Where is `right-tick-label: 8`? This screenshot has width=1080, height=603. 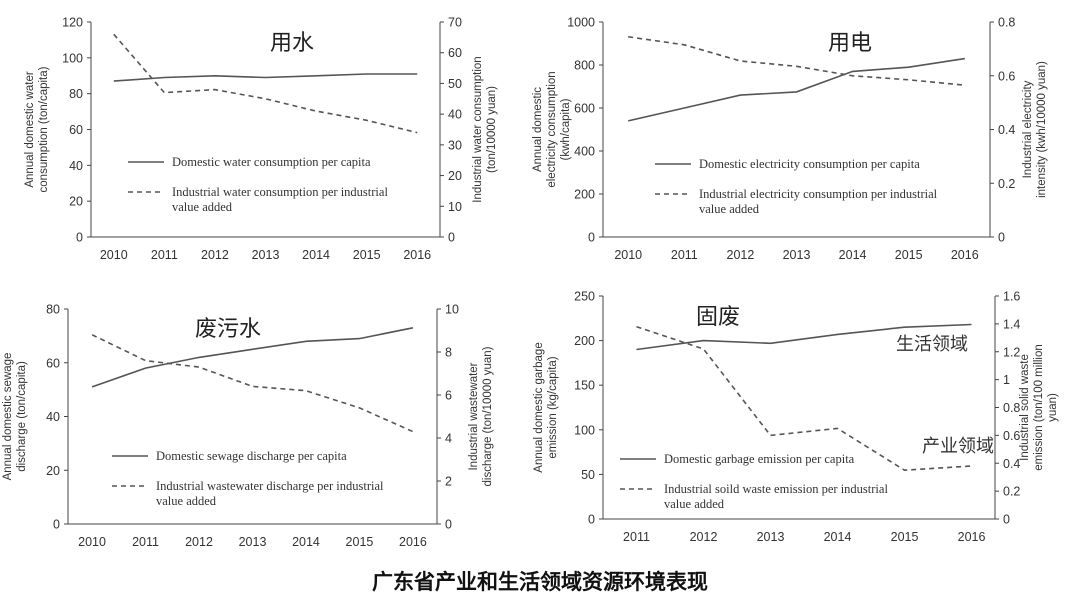
right-tick-label: 8 is located at coordinates (448, 353).